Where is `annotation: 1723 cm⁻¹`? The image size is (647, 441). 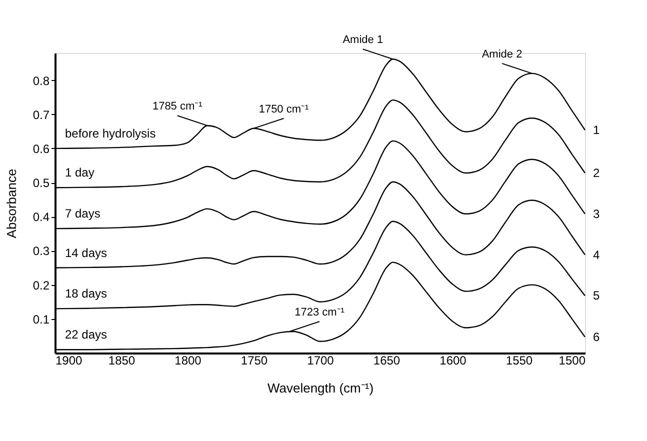 annotation: 1723 cm⁻¹ is located at coordinates (319, 312).